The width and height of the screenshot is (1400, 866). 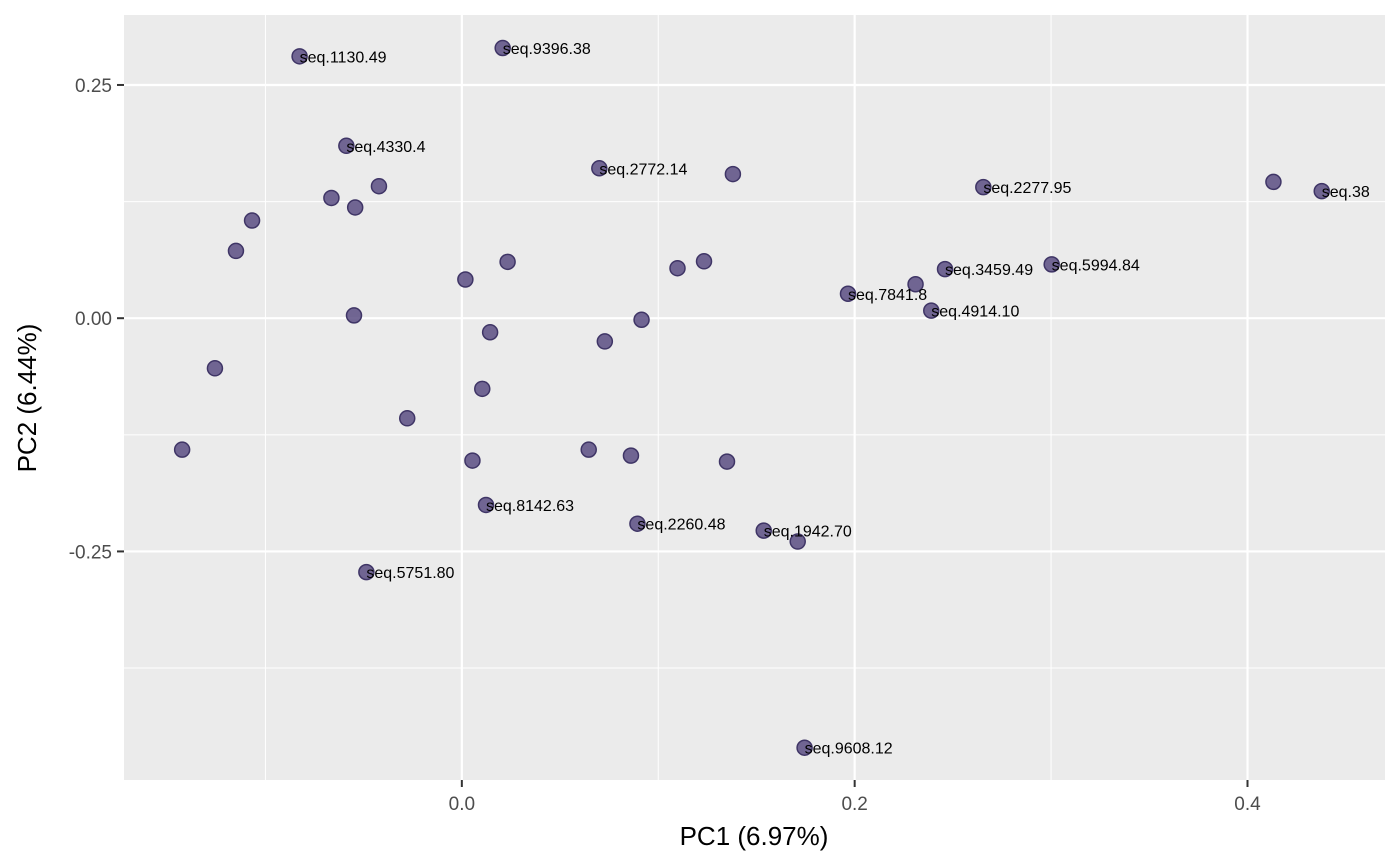 I want to click on point-label: seq.8142.63, so click(x=530, y=506).